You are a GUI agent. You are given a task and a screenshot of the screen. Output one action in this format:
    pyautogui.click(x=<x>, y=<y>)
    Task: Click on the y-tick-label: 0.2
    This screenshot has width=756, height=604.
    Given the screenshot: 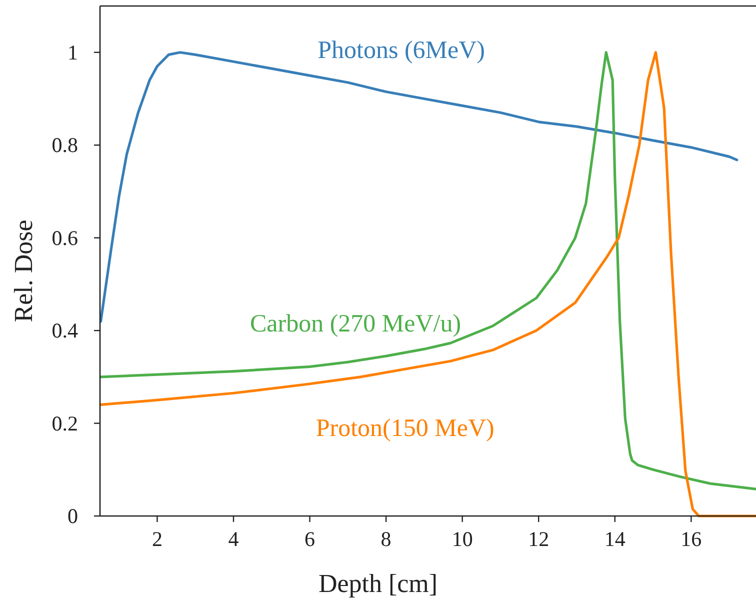 What is the action you would take?
    pyautogui.click(x=65, y=423)
    